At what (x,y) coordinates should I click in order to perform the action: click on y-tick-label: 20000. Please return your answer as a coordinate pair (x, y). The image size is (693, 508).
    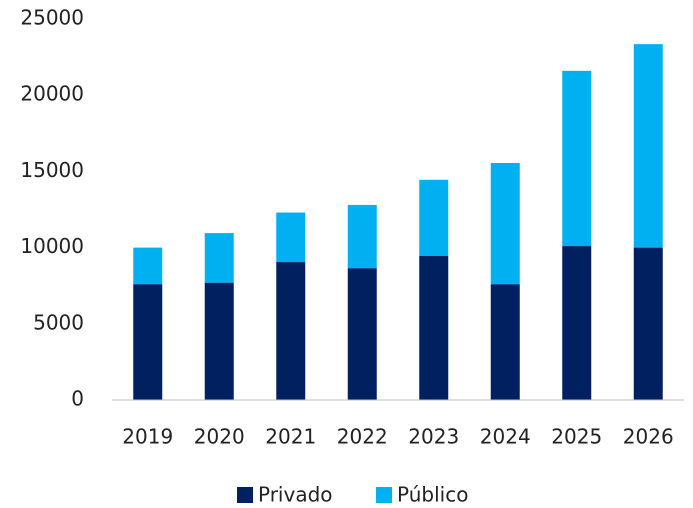
    Looking at the image, I should click on (52, 94).